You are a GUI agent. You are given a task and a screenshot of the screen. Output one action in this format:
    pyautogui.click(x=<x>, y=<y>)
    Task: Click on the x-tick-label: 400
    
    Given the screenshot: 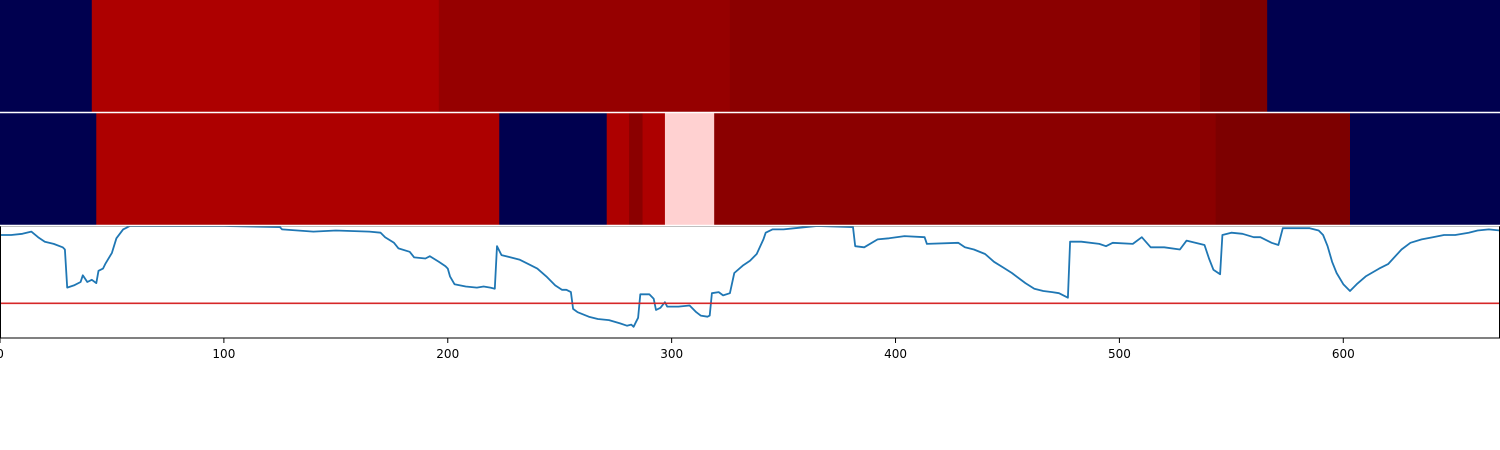 What is the action you would take?
    pyautogui.click(x=895, y=354)
    